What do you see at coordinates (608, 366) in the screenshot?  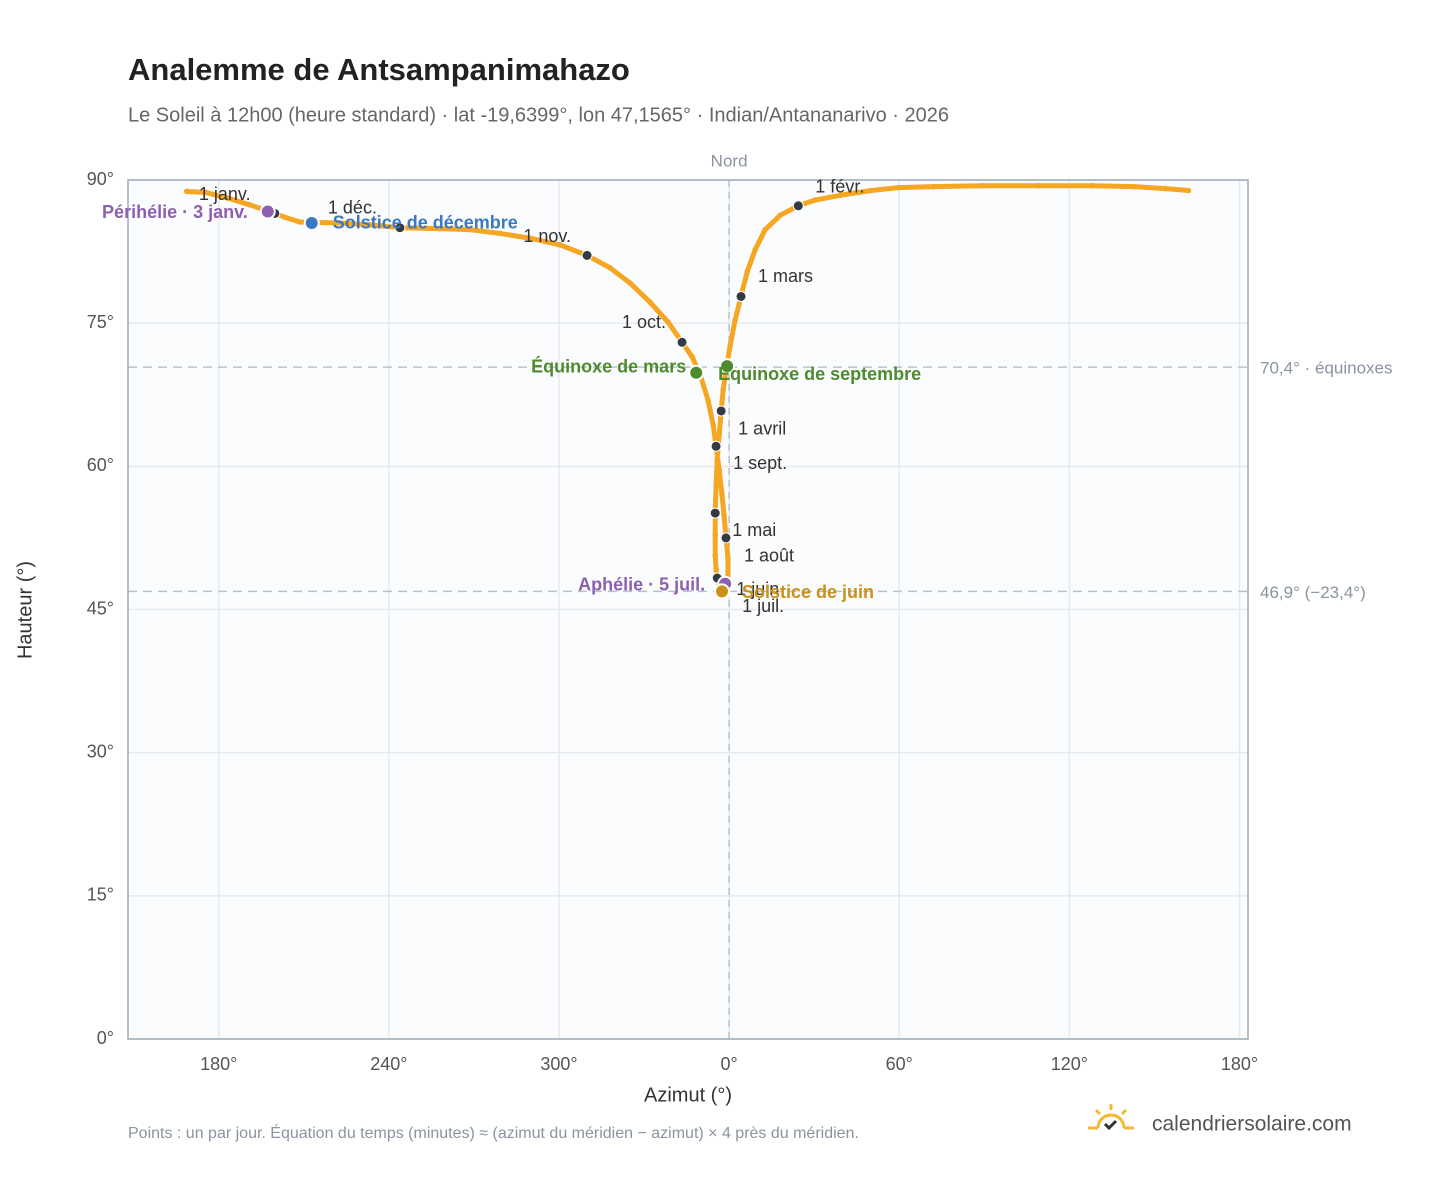 I see `event-label: Équinoxe de mars` at bounding box center [608, 366].